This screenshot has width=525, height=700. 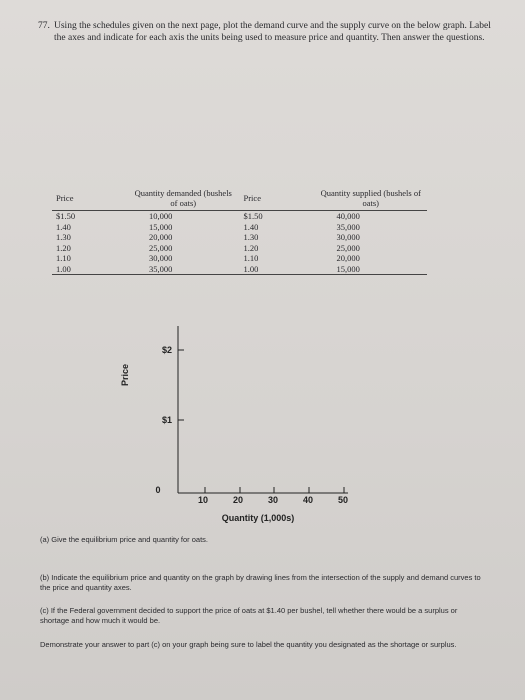 I want to click on part-label: (c), so click(x=44, y=610).